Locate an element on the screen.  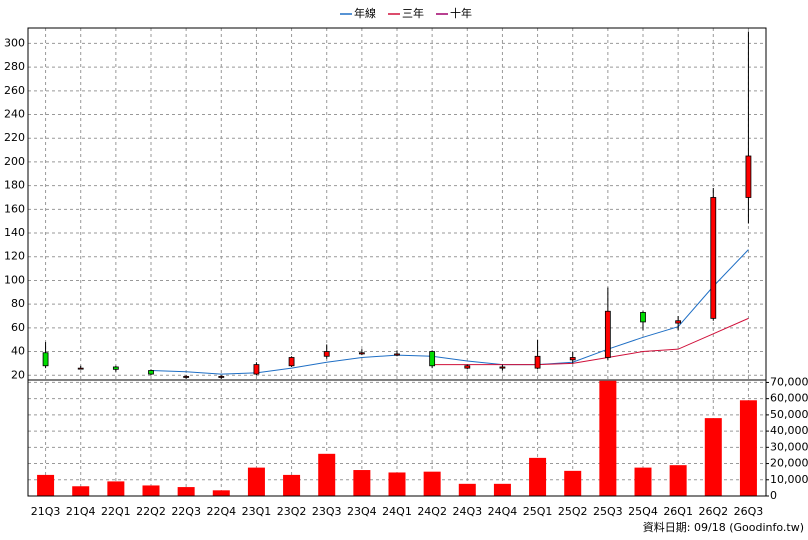
y-tick-label: 140 is located at coordinates (14, 232).